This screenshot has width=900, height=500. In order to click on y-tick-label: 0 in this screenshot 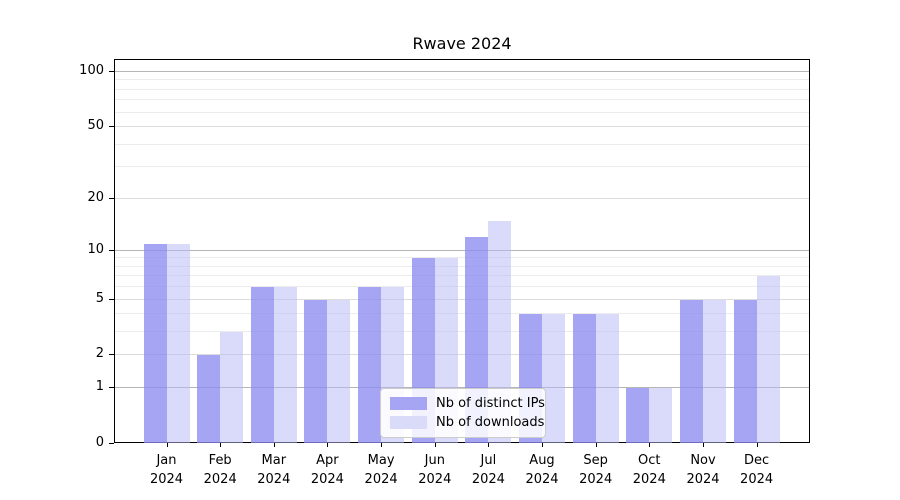, I will do `click(99, 442)`.